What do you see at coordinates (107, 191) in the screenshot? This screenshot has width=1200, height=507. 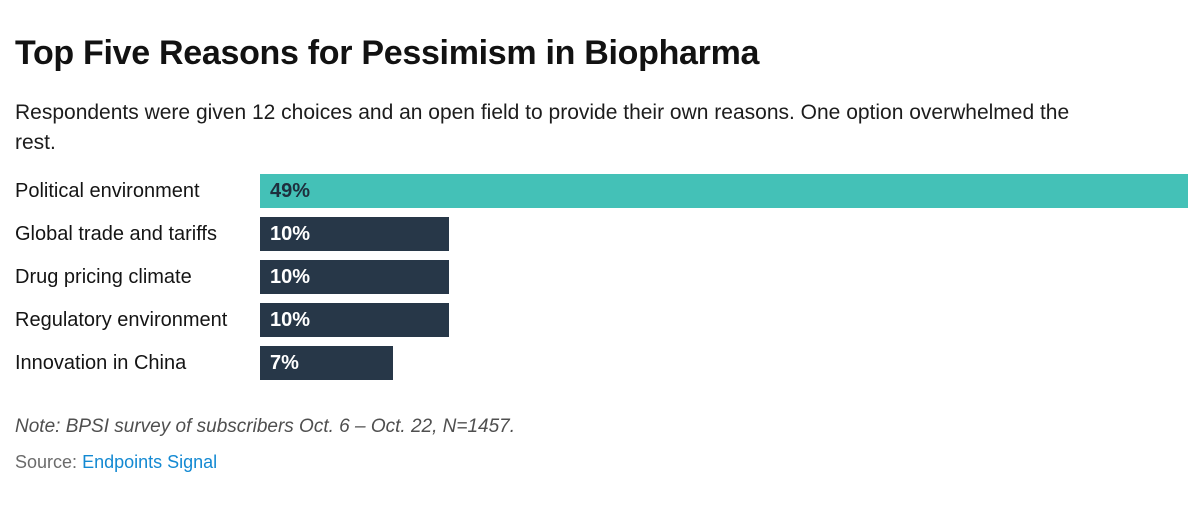 I see `category-label: Political environment` at bounding box center [107, 191].